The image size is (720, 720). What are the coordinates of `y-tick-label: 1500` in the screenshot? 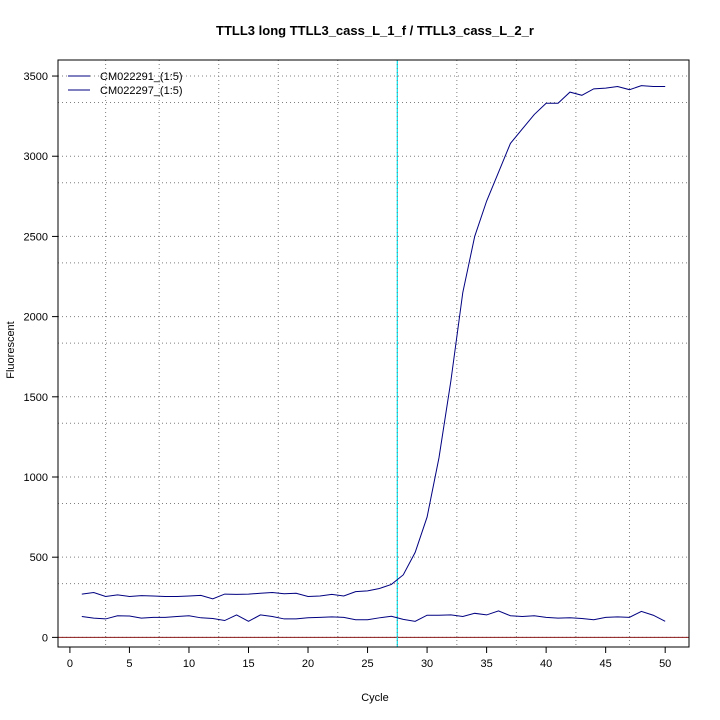 It's located at (36, 398).